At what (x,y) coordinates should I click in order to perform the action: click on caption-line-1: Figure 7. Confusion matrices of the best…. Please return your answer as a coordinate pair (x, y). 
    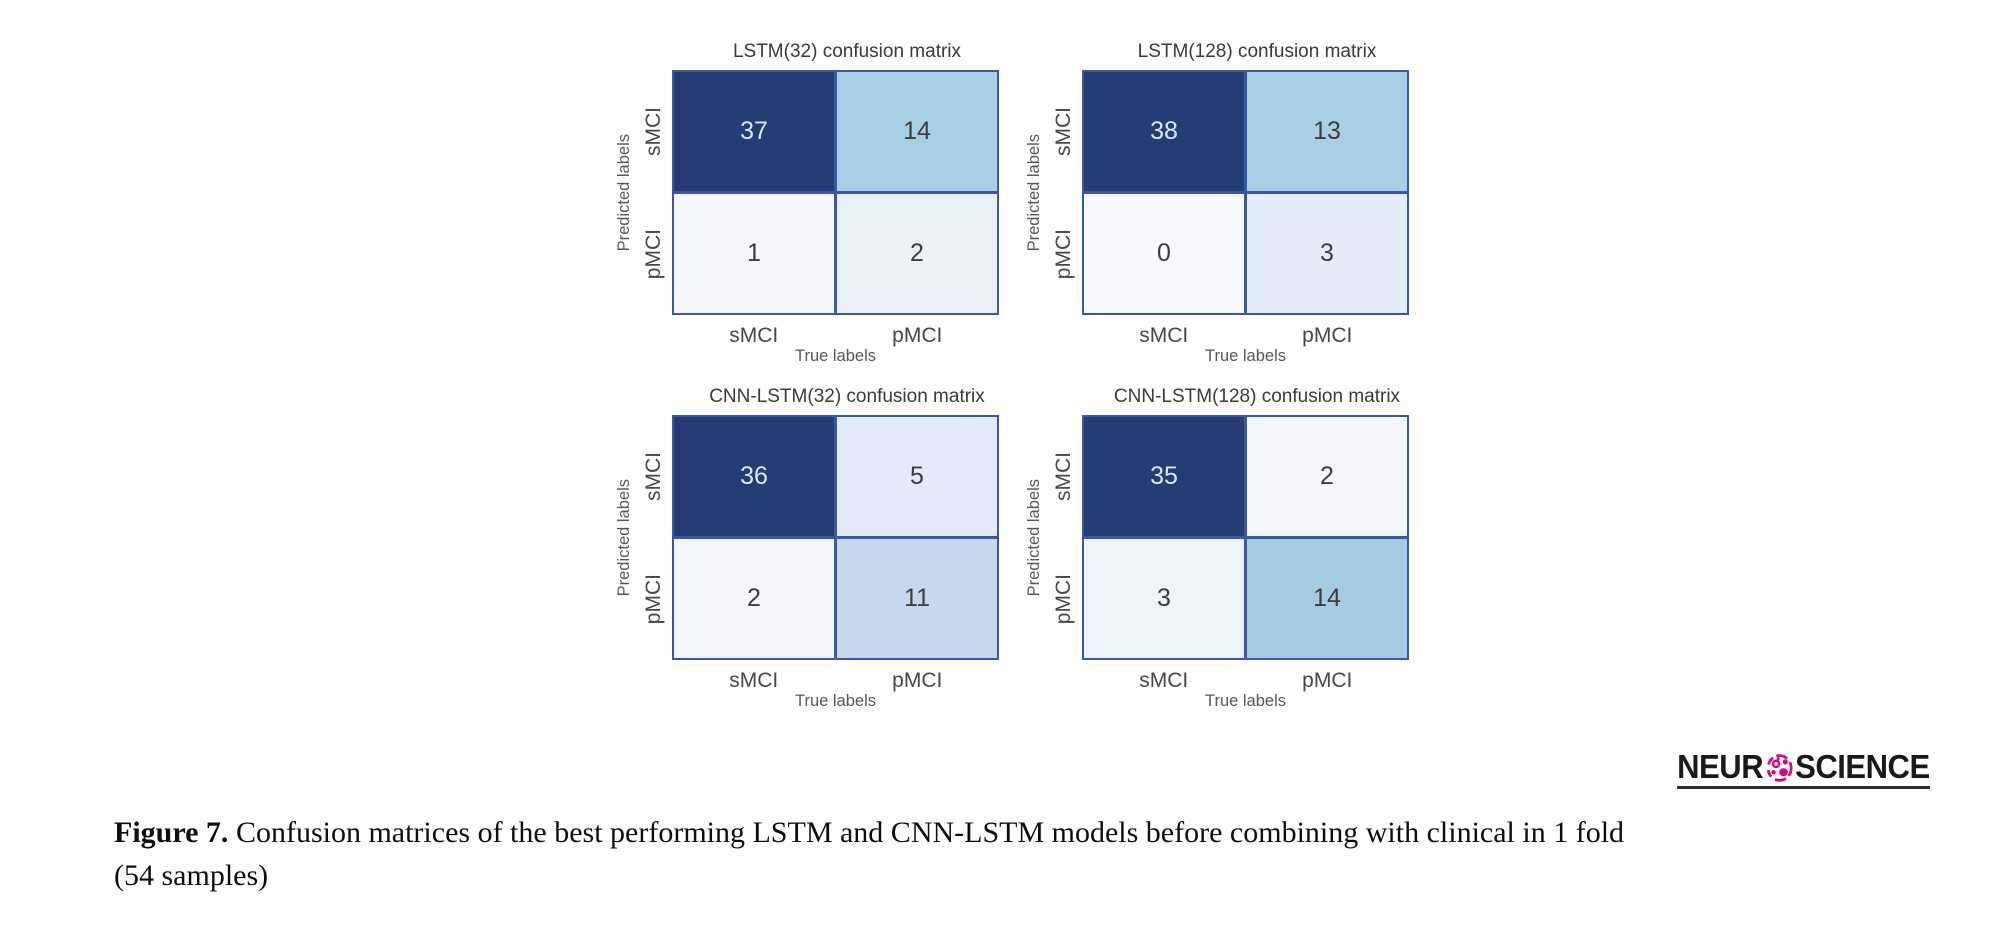
    Looking at the image, I should click on (1029, 833).